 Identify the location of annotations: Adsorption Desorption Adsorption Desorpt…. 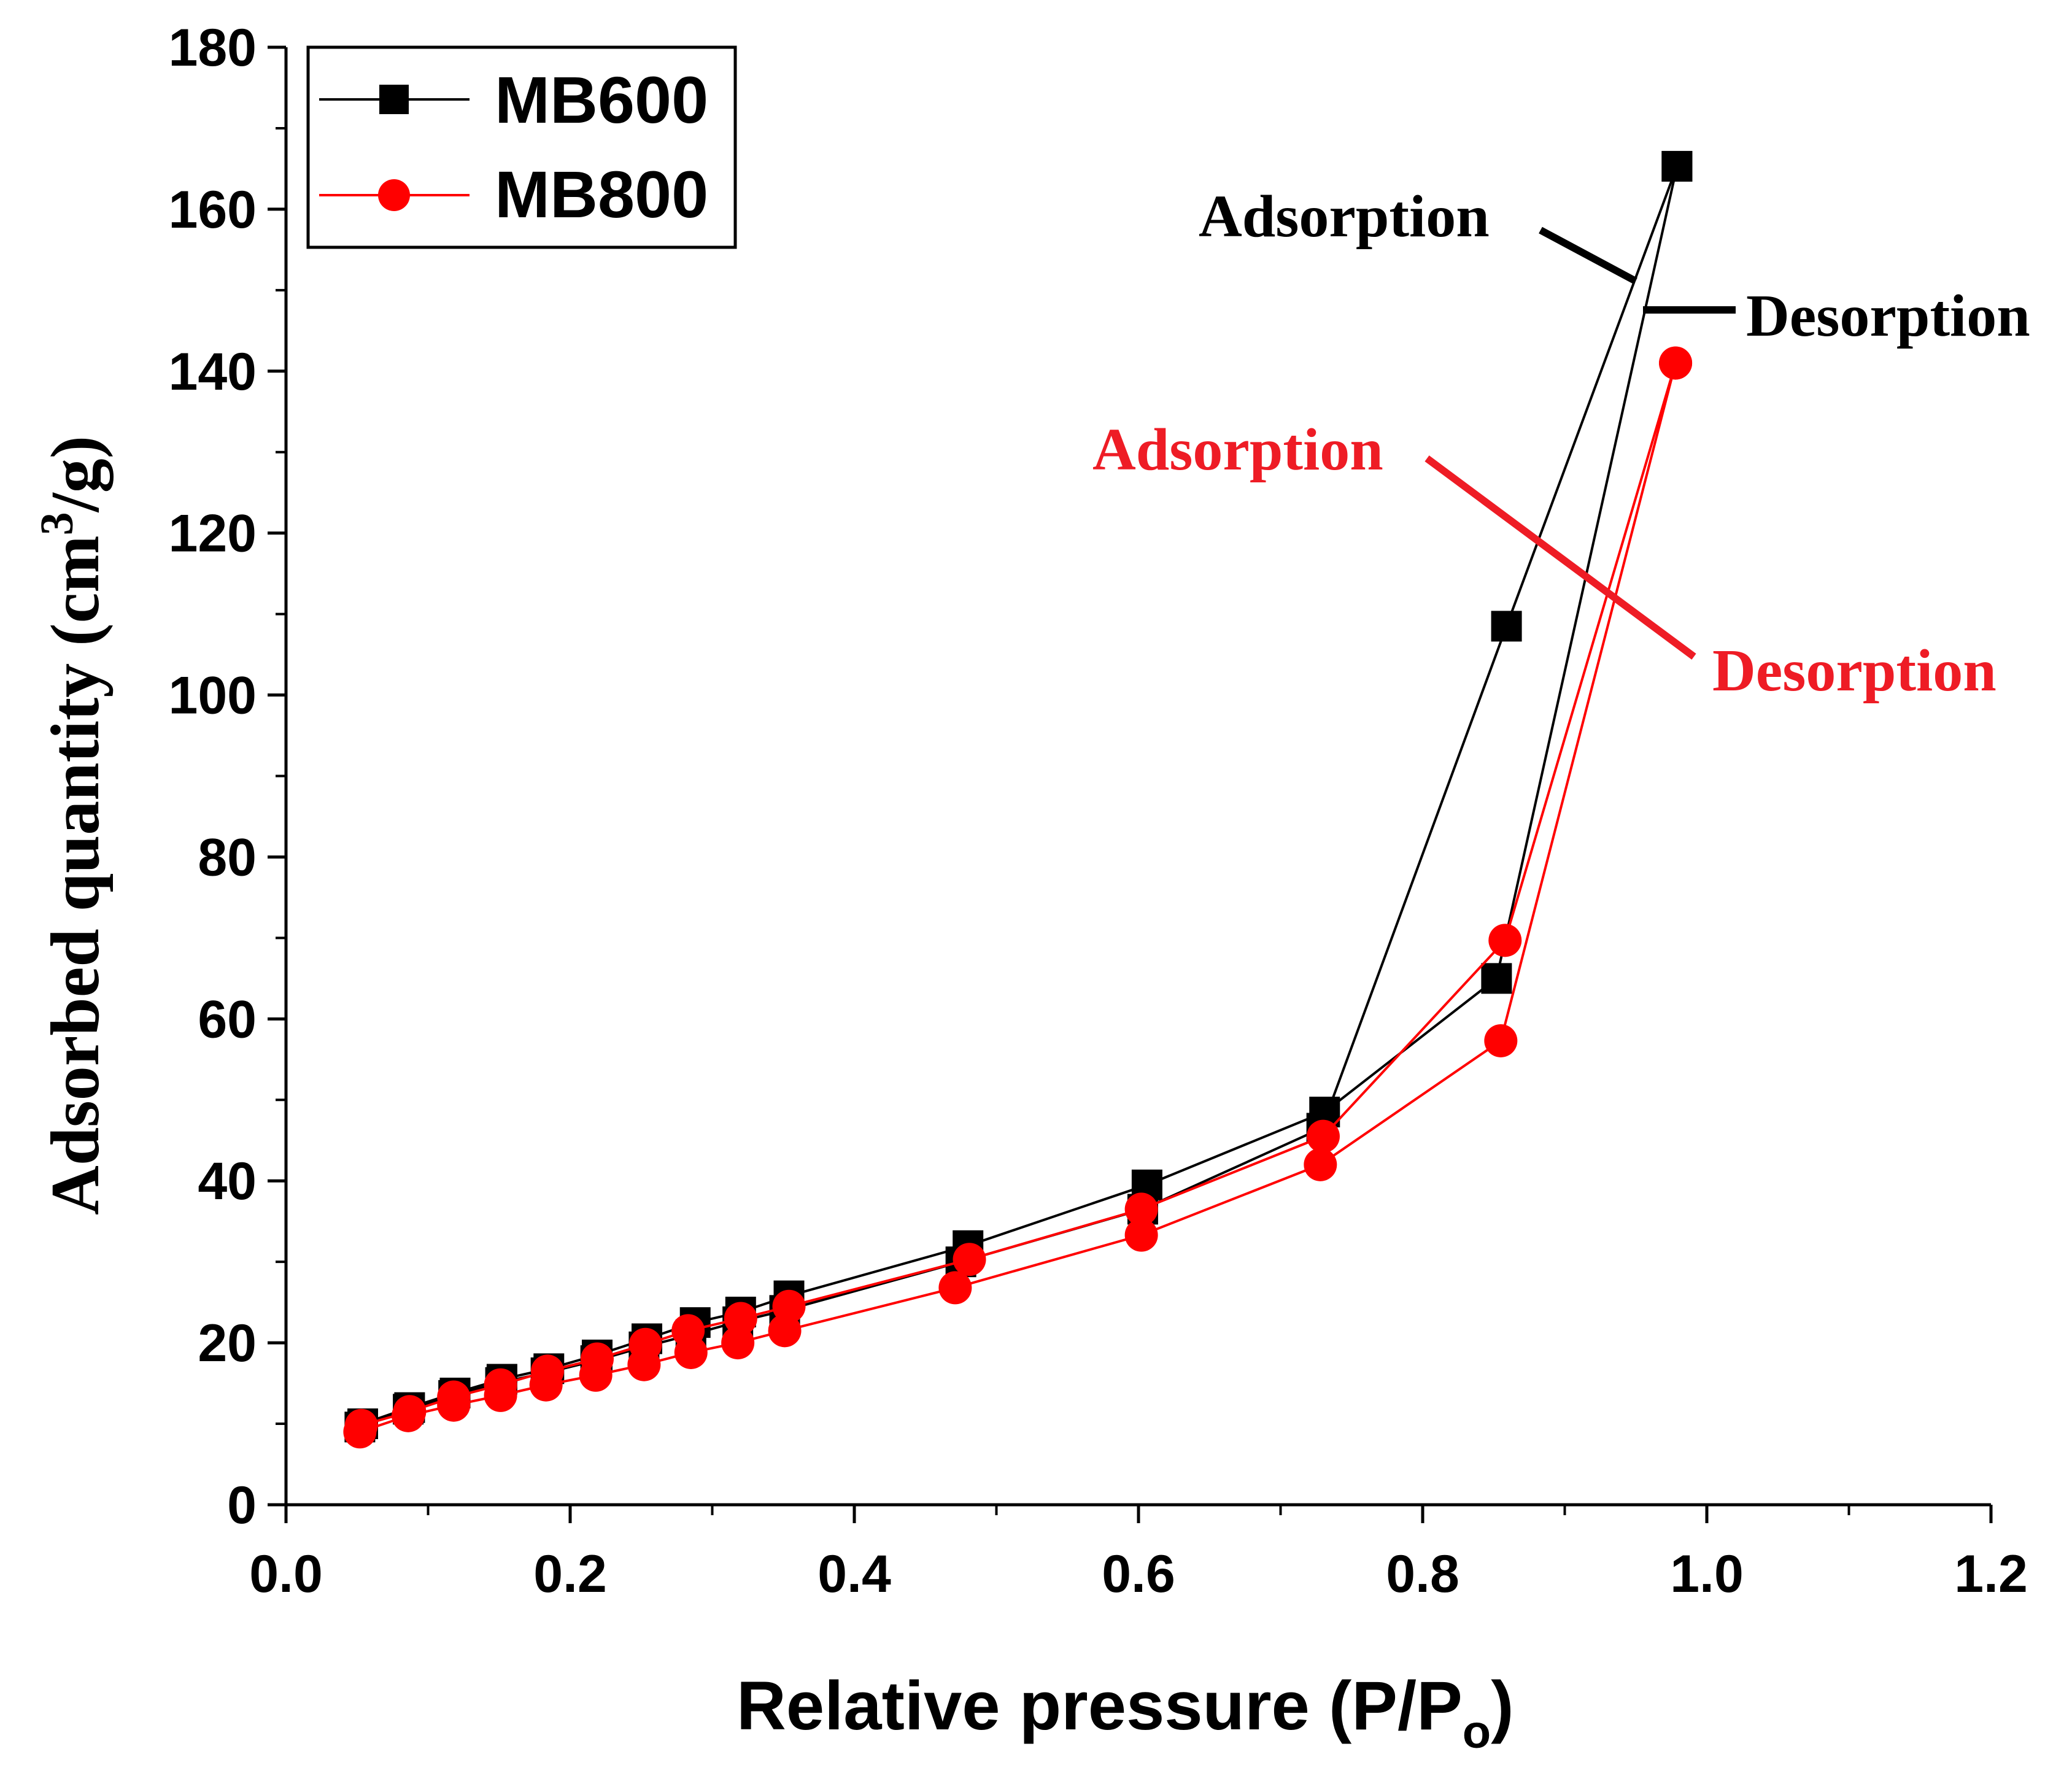
(1561, 444).